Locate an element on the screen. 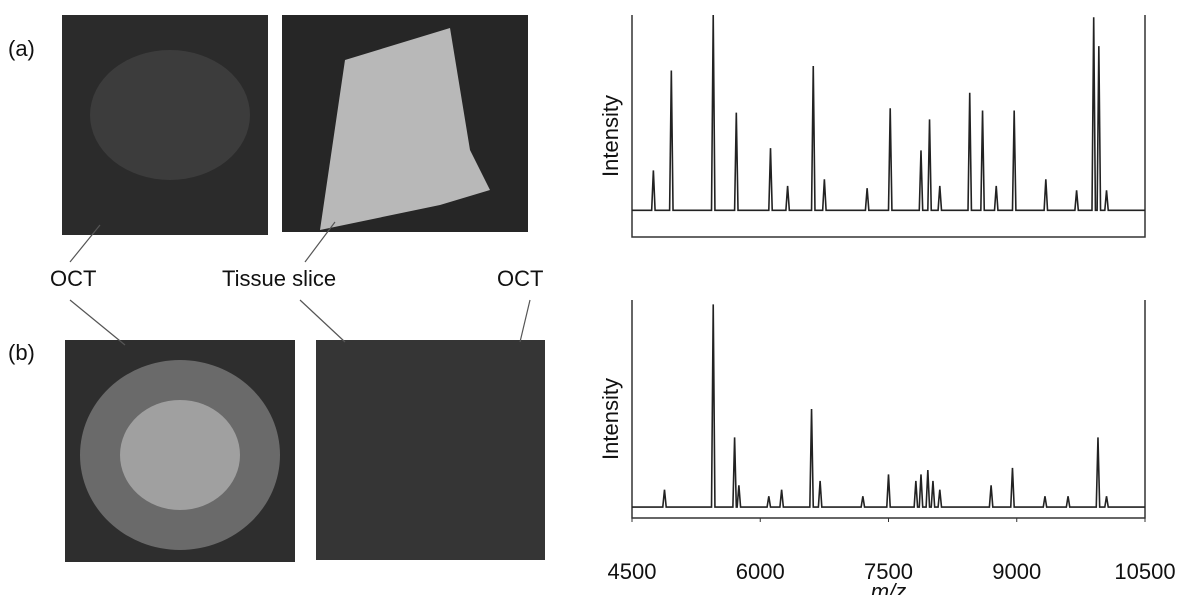 This screenshot has height=600, width=1183. panel-label: (a) is located at coordinates (21, 48).